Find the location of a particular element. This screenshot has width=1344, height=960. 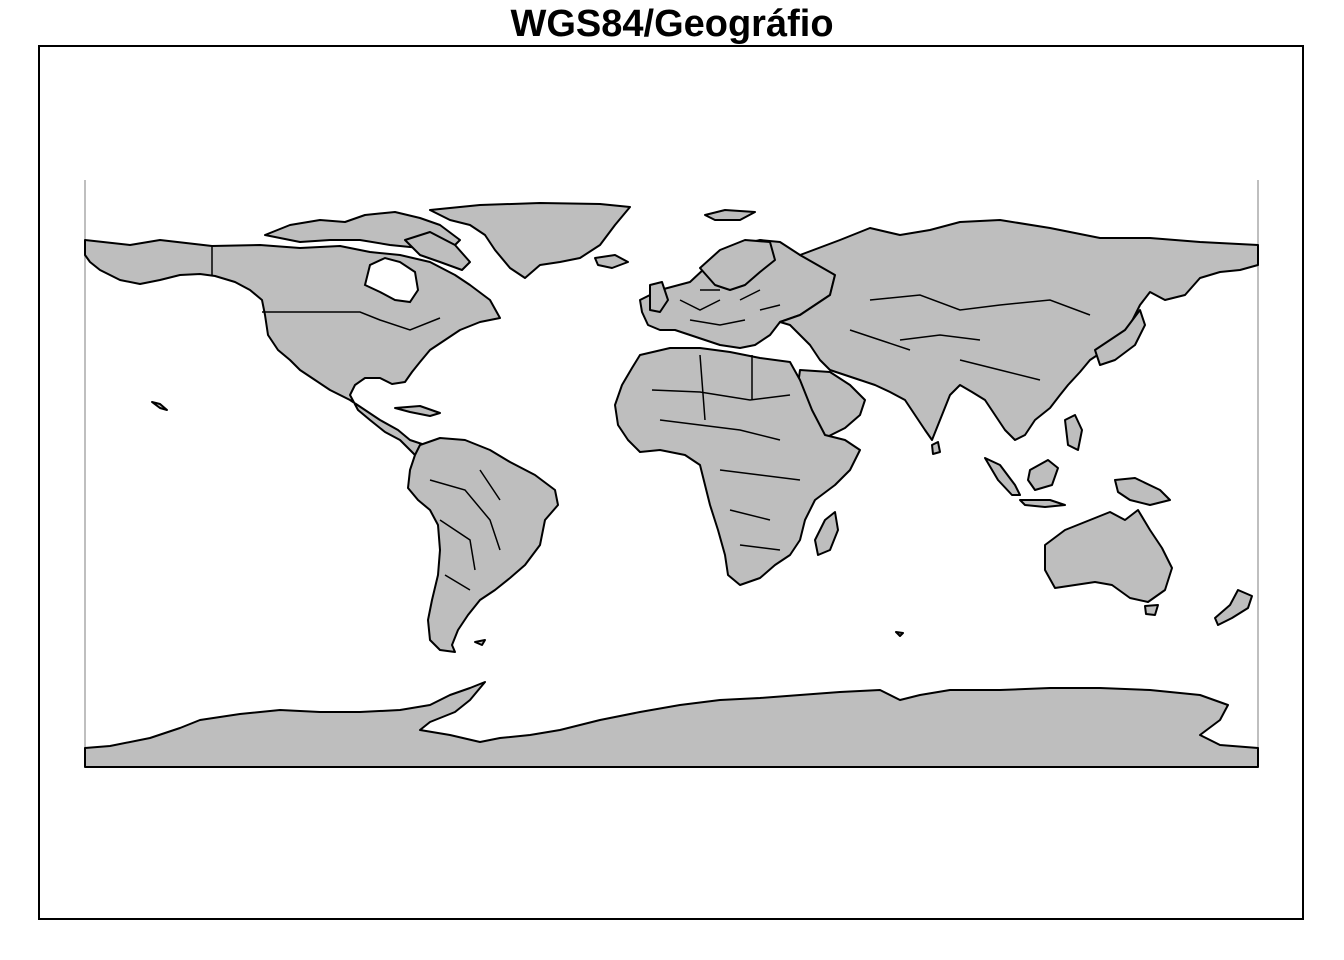

java is located at coordinates (1042, 503).